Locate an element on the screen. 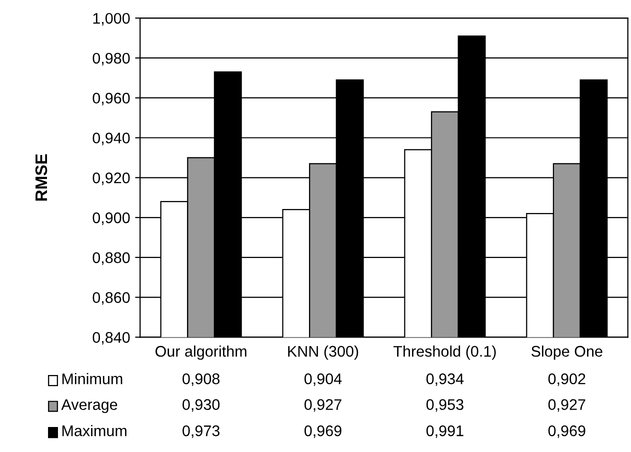 The width and height of the screenshot is (631, 452). x-tick-label: Slope One is located at coordinates (566, 353).